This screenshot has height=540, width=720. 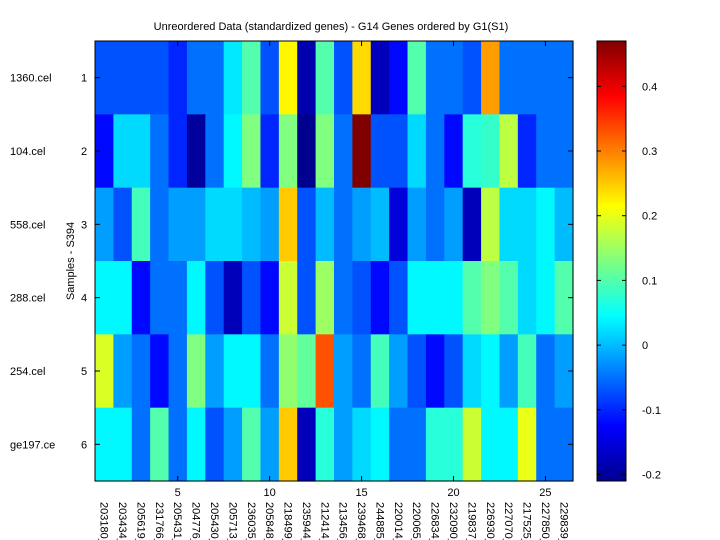 I want to click on column-name-label: 220014_, so click(x=398, y=521).